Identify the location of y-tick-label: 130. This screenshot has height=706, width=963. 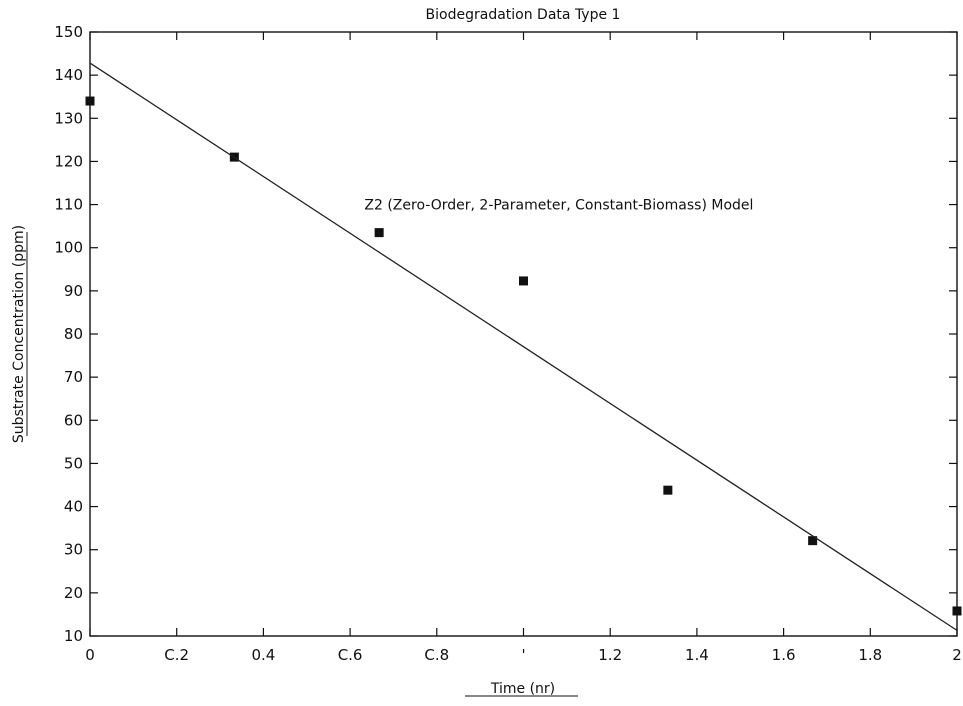
(68, 118).